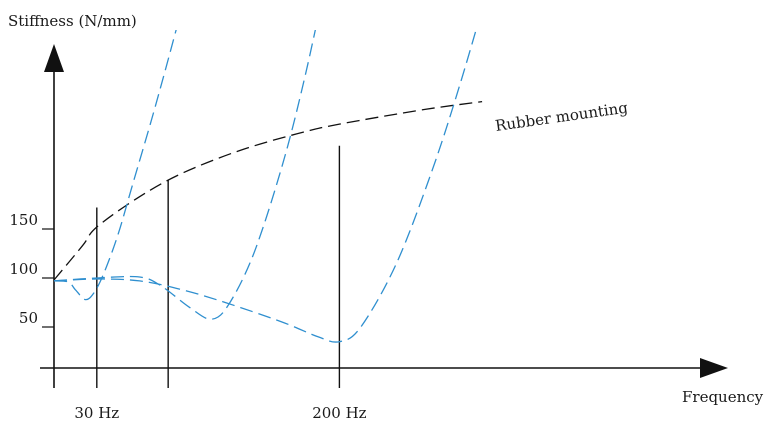 The image size is (782, 421). What do you see at coordinates (96, 412) in the screenshot?
I see `x-tick-label: 30 Hz` at bounding box center [96, 412].